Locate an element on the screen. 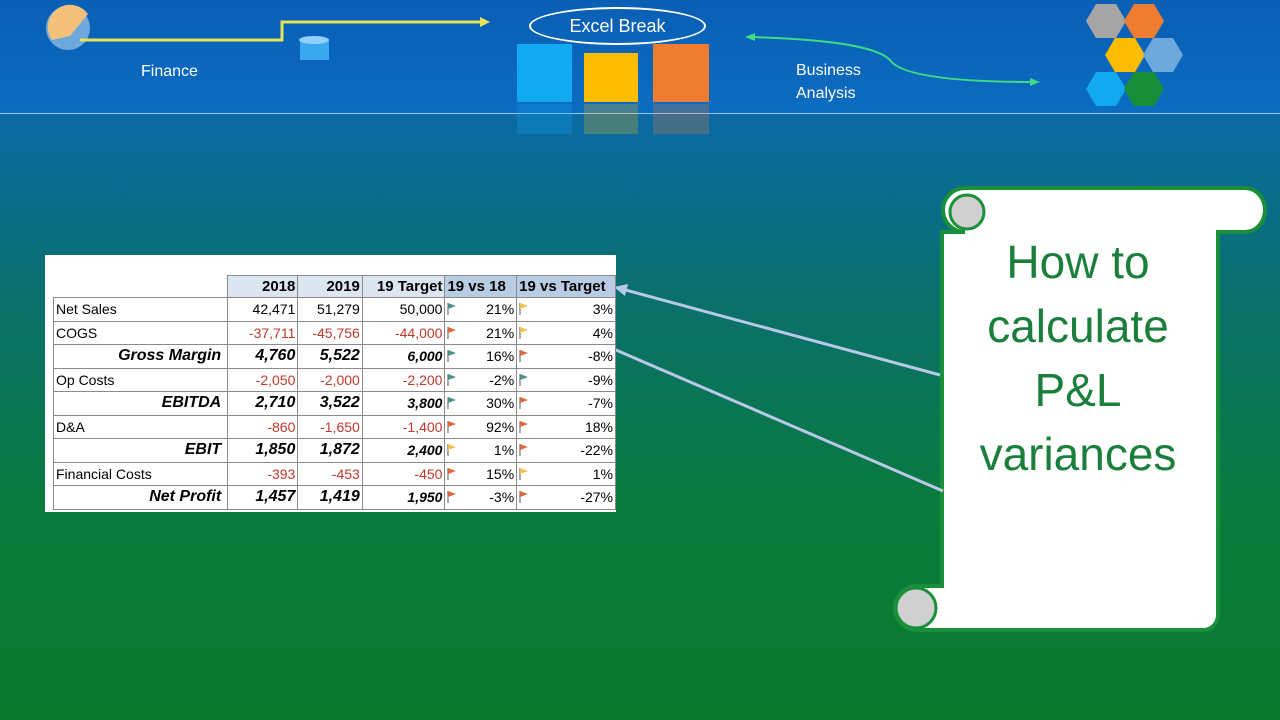  value-cell: 1,419 is located at coordinates (330, 497).